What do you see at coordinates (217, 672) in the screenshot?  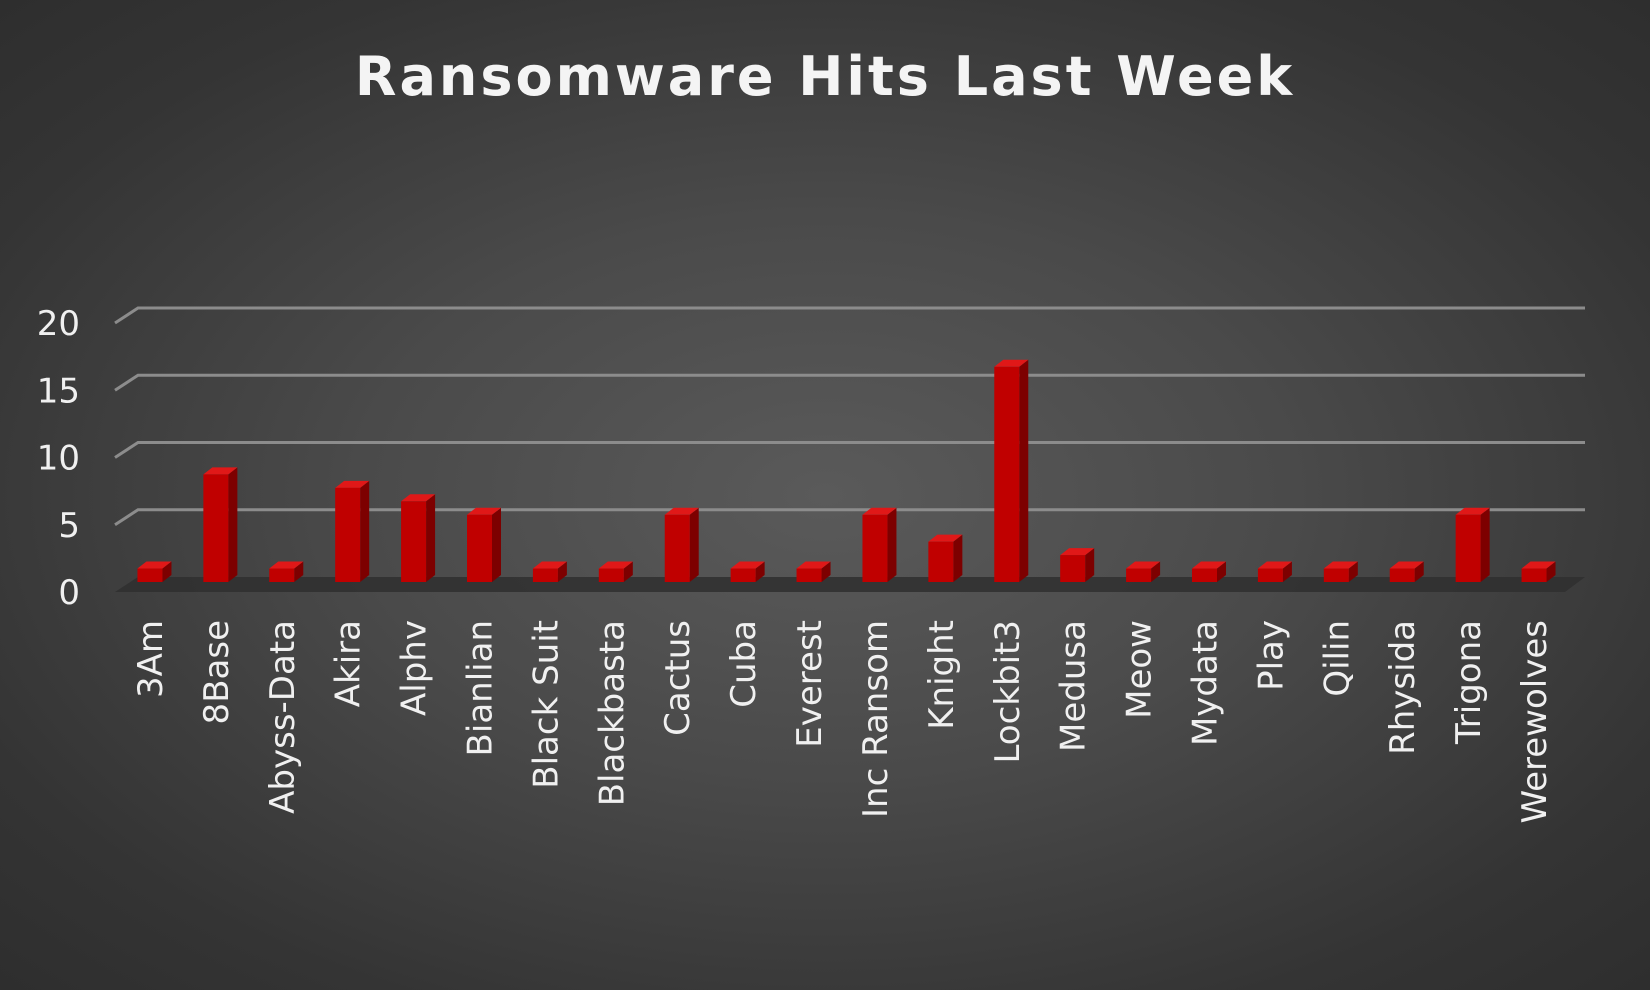 I see `x-category-label: 8Base` at bounding box center [217, 672].